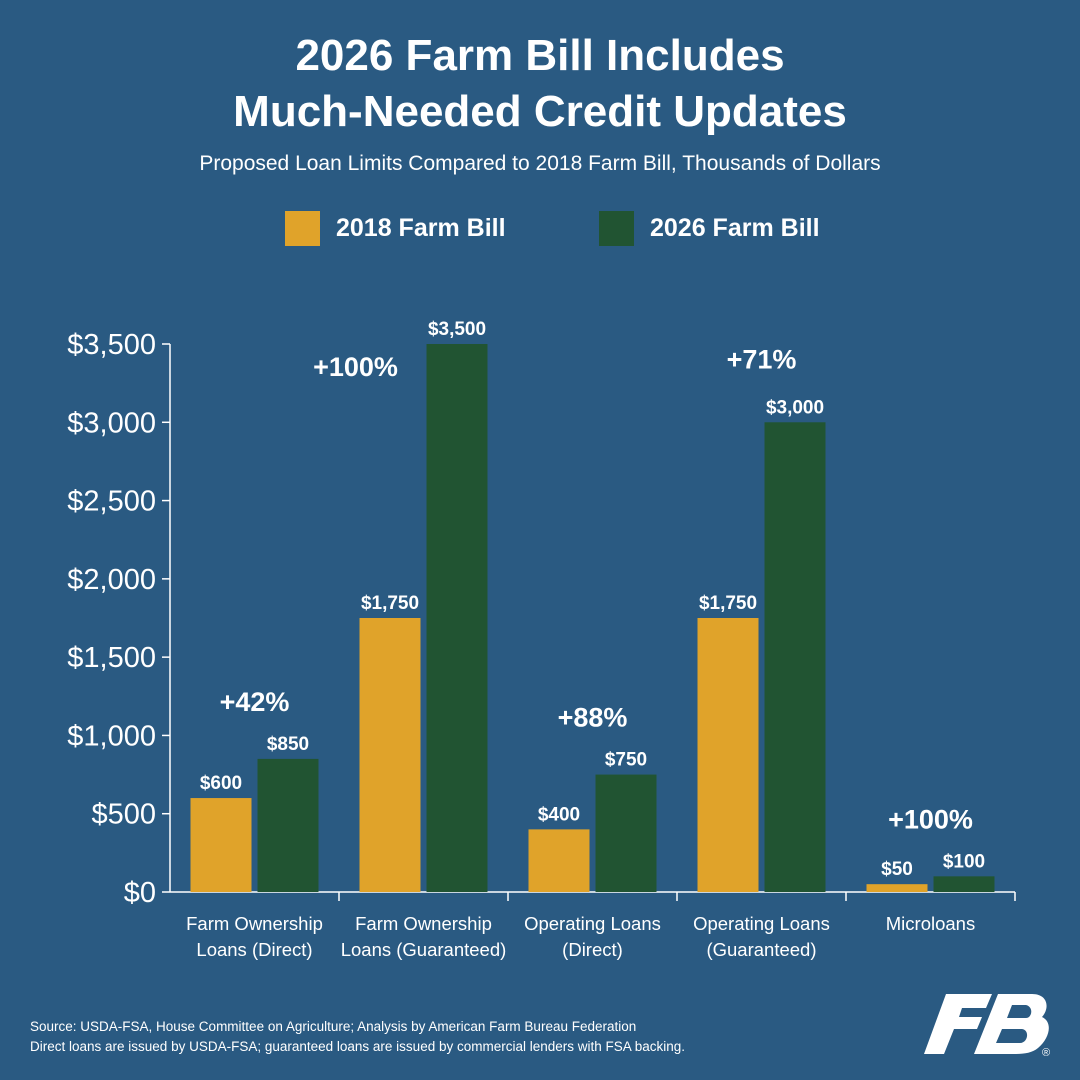 The height and width of the screenshot is (1080, 1080). Describe the element at coordinates (761, 949) in the screenshot. I see `x-category-label: (Guaranteed)` at that location.